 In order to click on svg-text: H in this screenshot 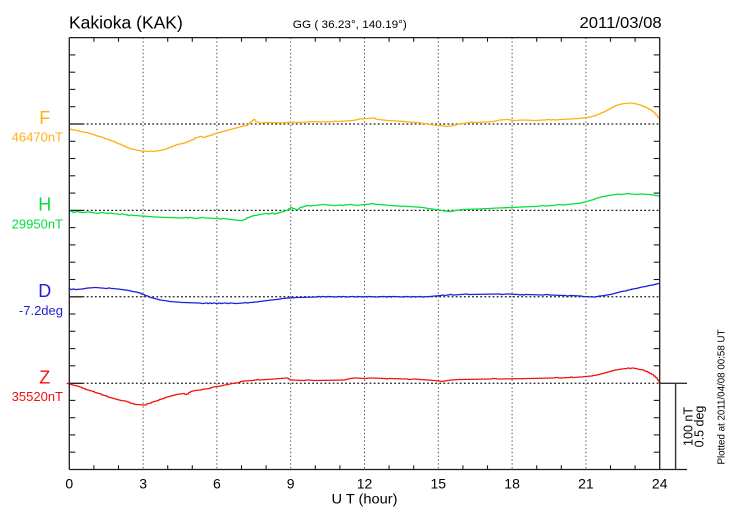, I will do `click(44, 204)`.